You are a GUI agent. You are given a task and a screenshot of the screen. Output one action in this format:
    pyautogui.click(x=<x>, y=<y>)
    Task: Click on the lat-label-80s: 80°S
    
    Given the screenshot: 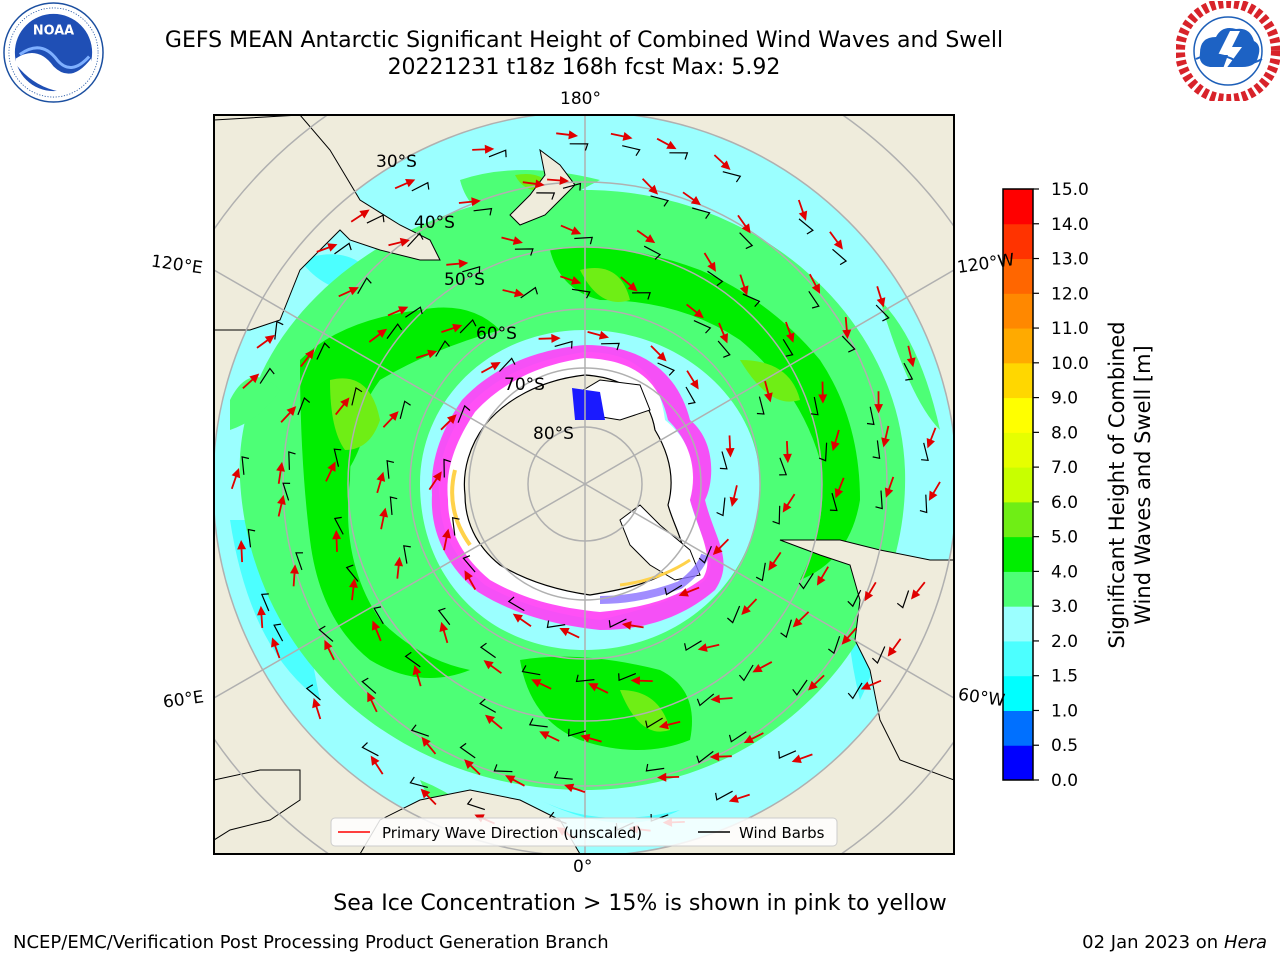 What is the action you would take?
    pyautogui.click(x=553, y=434)
    